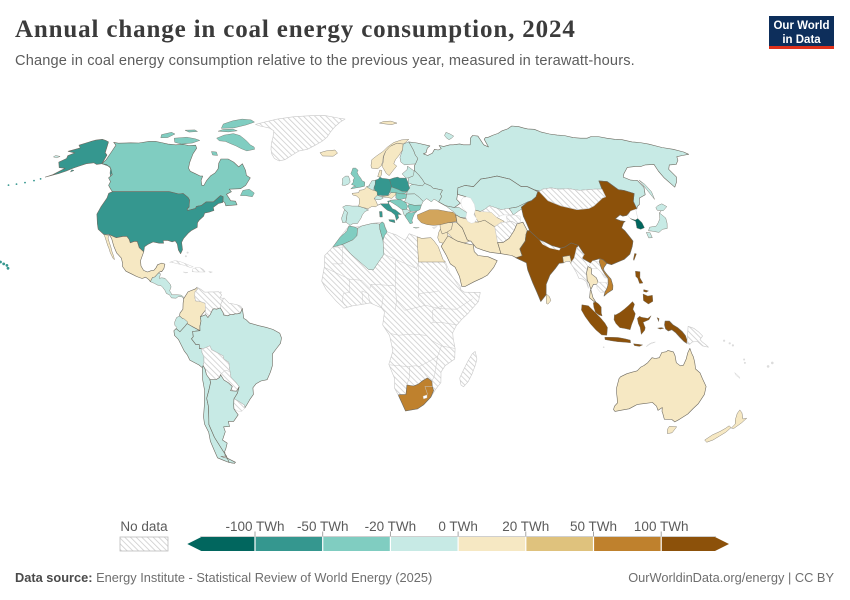 This screenshot has height=600, width=850. I want to click on svg-text: No data, so click(144, 526).